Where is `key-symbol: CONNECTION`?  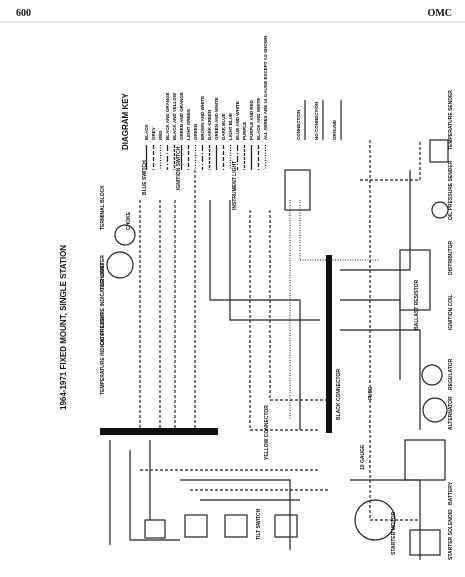 key-symbol: CONNECTION is located at coordinates (298, 125).